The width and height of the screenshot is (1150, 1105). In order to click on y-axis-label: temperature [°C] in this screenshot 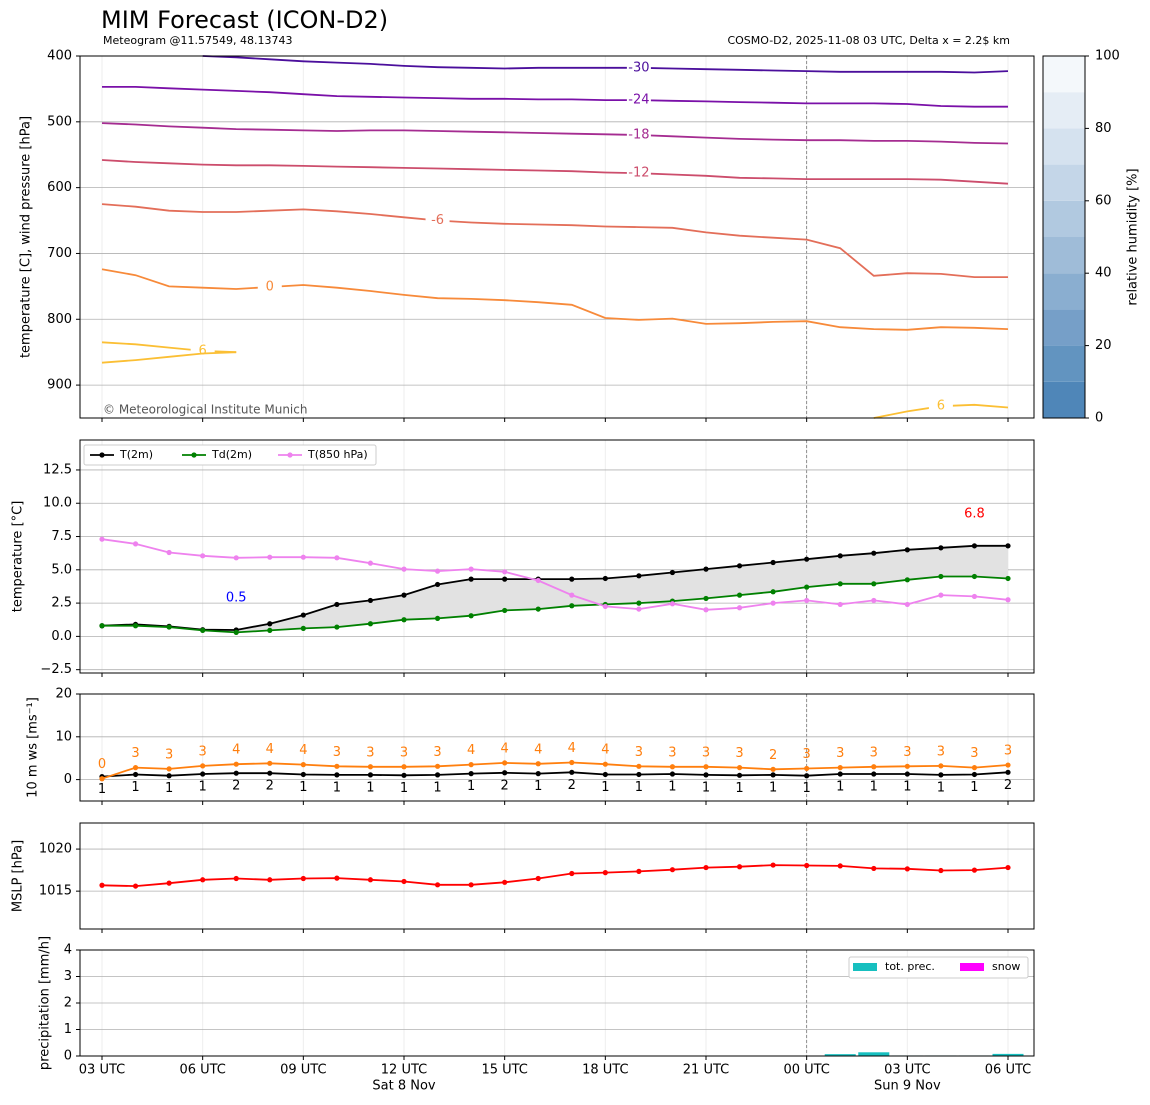, I will do `click(18, 557)`.